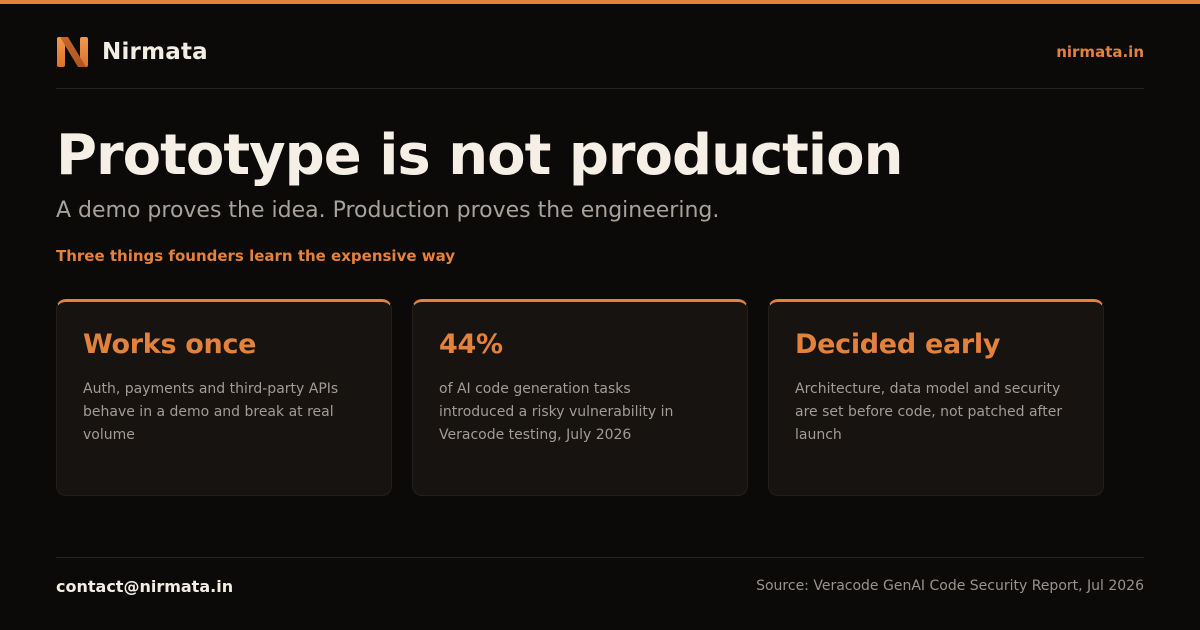 The image size is (1200, 630). What do you see at coordinates (600, 52) in the screenshot?
I see `header: Nirmata nirmata.in` at bounding box center [600, 52].